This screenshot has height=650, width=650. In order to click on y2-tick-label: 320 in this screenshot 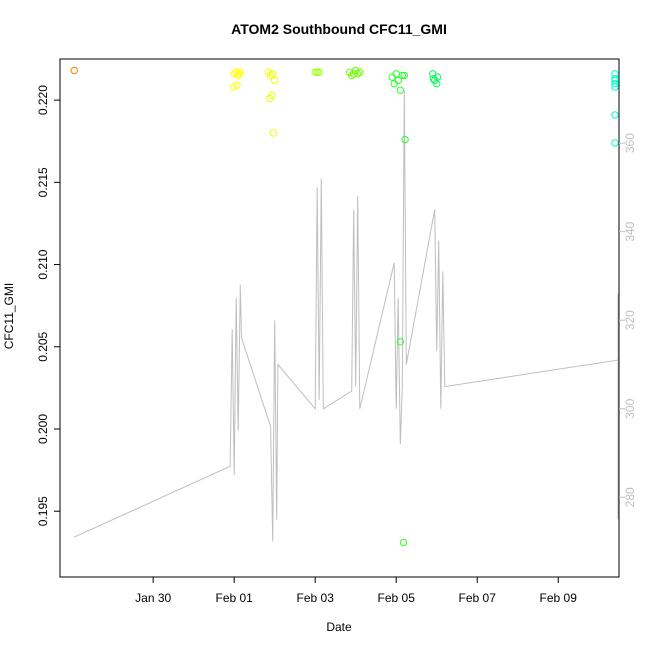, I will do `click(630, 320)`.